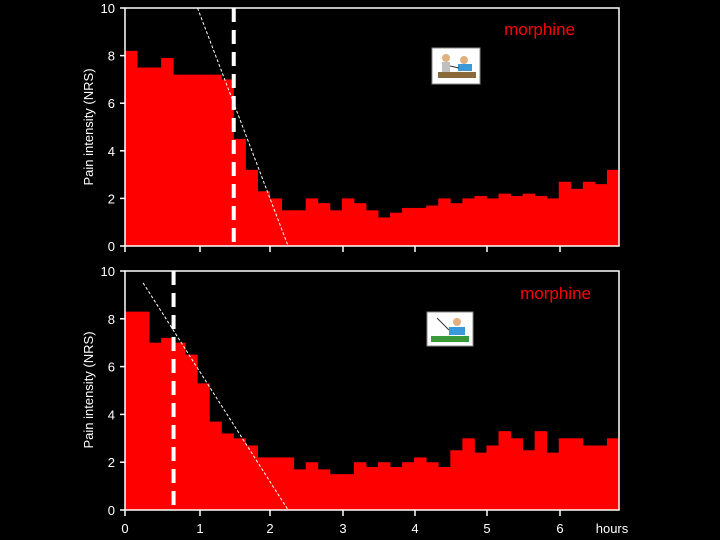 This screenshot has width=720, height=540. What do you see at coordinates (448, 293) in the screenshot?
I see `title-plain: Hidden injection of` at bounding box center [448, 293].